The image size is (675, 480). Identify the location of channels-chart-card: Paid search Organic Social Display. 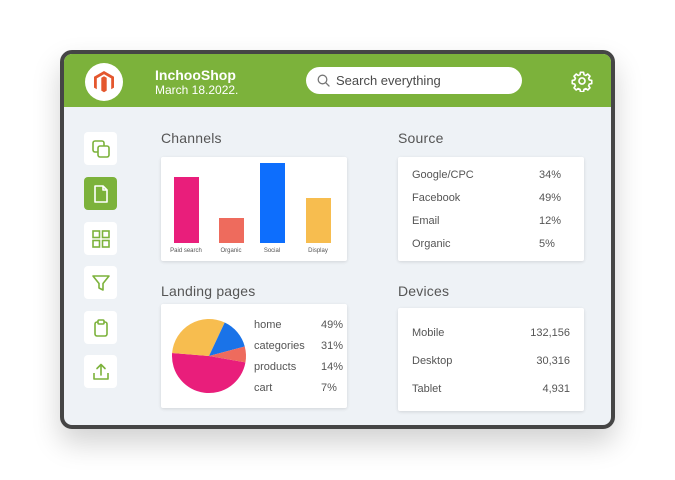
(254, 209).